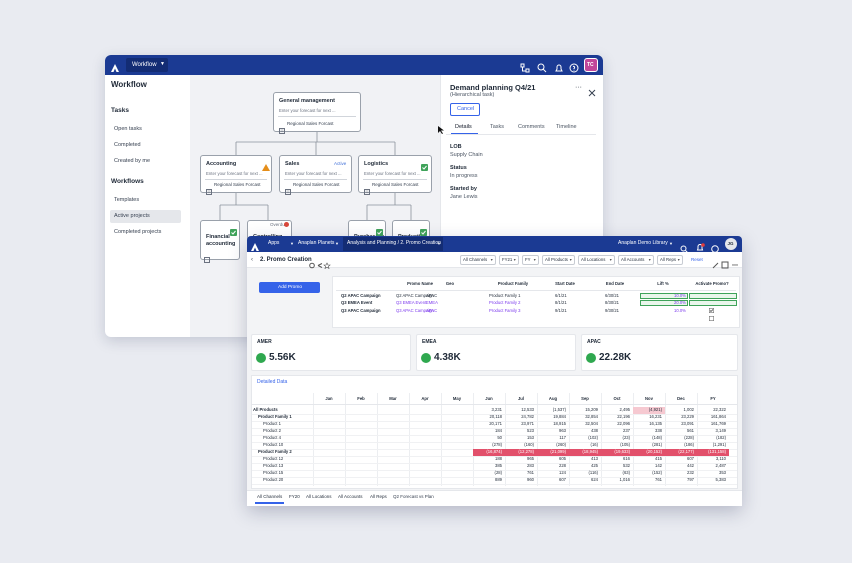 This screenshot has width=852, height=563. I want to click on promo-cell: APAC, so click(432, 310).